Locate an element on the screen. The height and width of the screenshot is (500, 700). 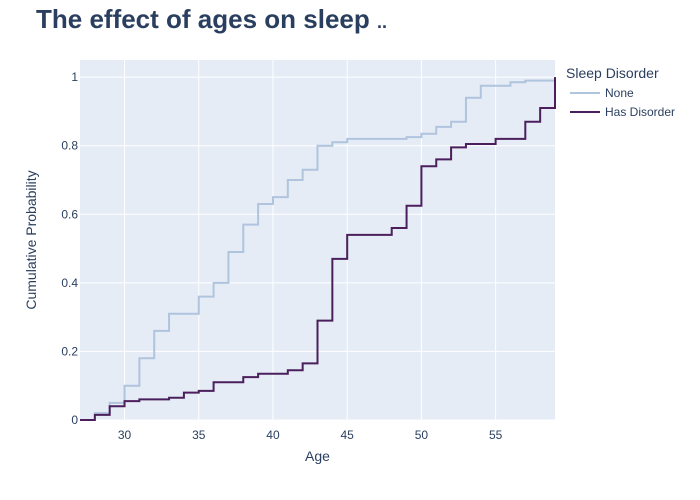
x-axis-label: Age is located at coordinates (317, 456).